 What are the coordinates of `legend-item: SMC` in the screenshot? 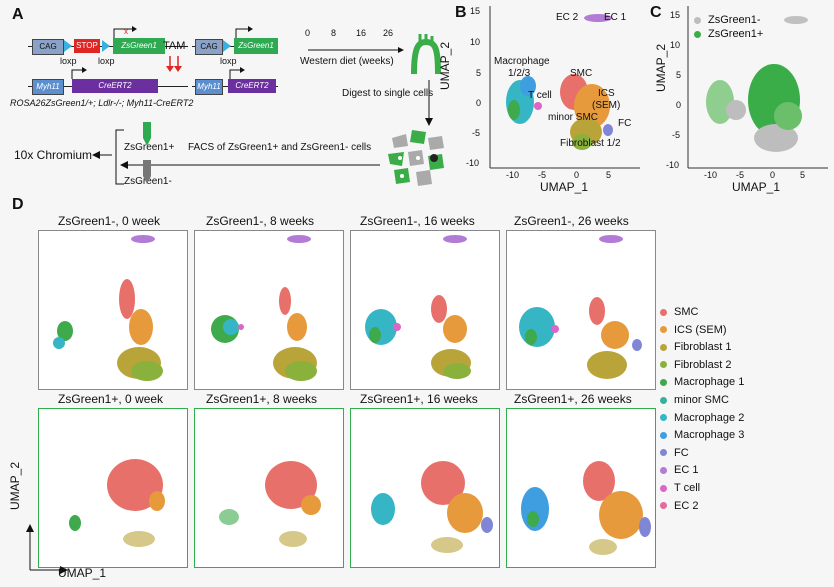 It's located at (679, 312).